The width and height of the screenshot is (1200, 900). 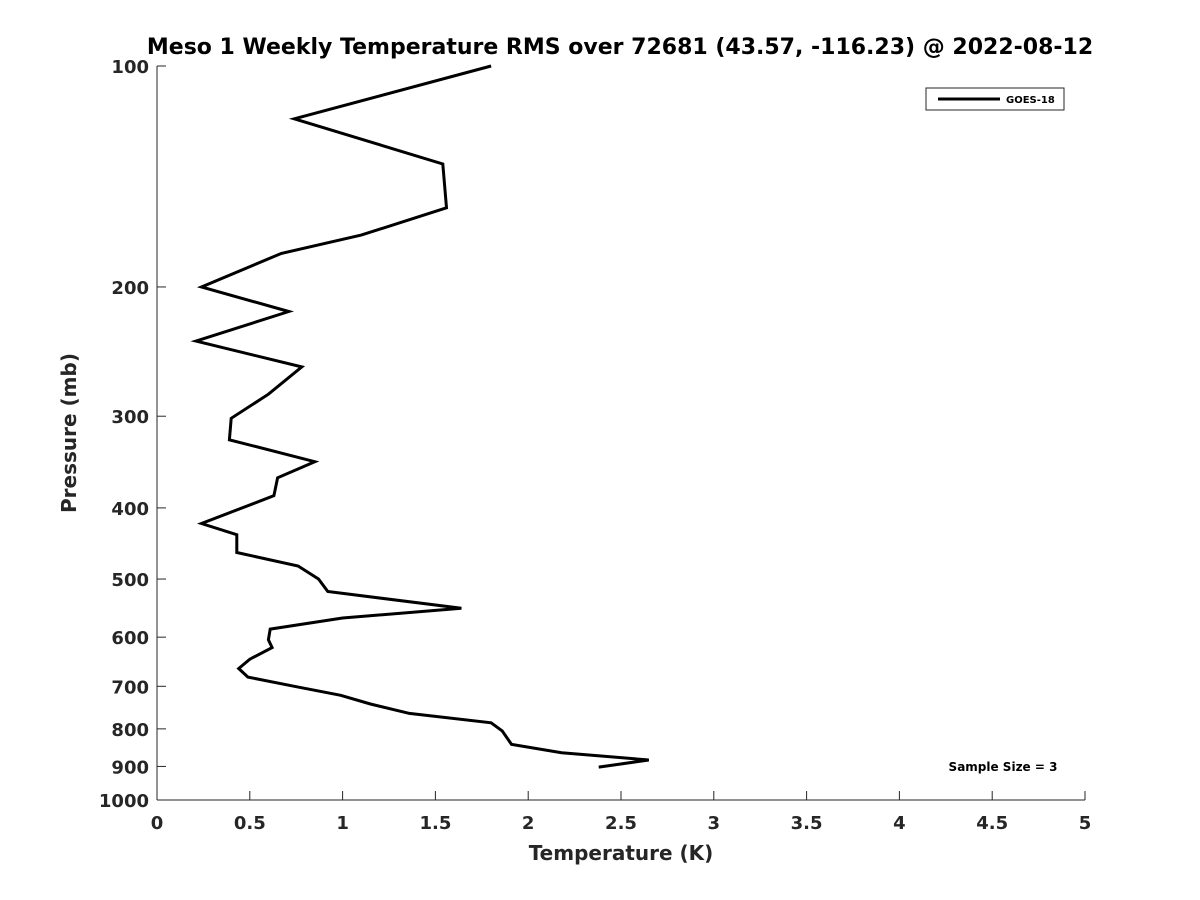 I want to click on y-tick-label: 900, so click(x=130, y=767).